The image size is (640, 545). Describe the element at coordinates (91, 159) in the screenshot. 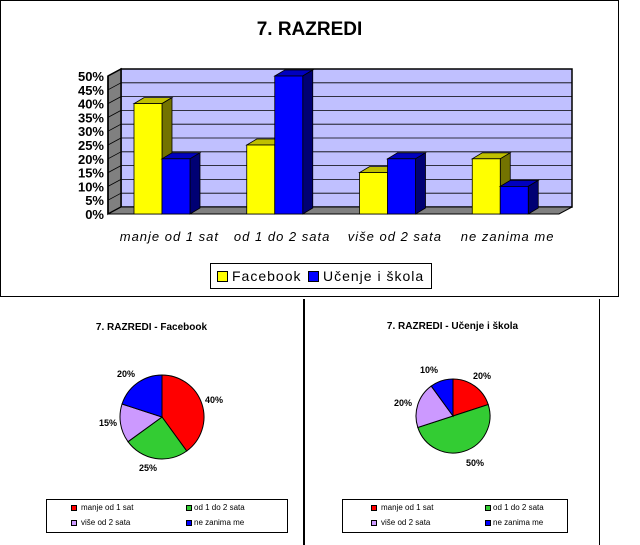

I see `y-tick-label: 20%` at that location.